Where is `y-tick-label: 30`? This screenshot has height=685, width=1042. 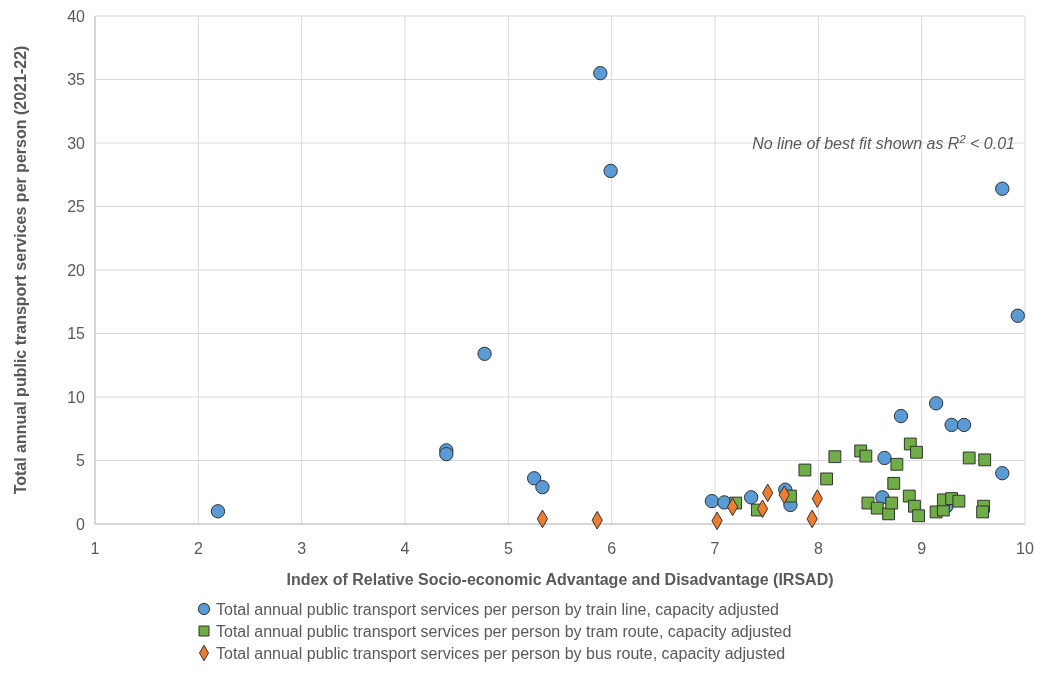 y-tick-label: 30 is located at coordinates (76, 143).